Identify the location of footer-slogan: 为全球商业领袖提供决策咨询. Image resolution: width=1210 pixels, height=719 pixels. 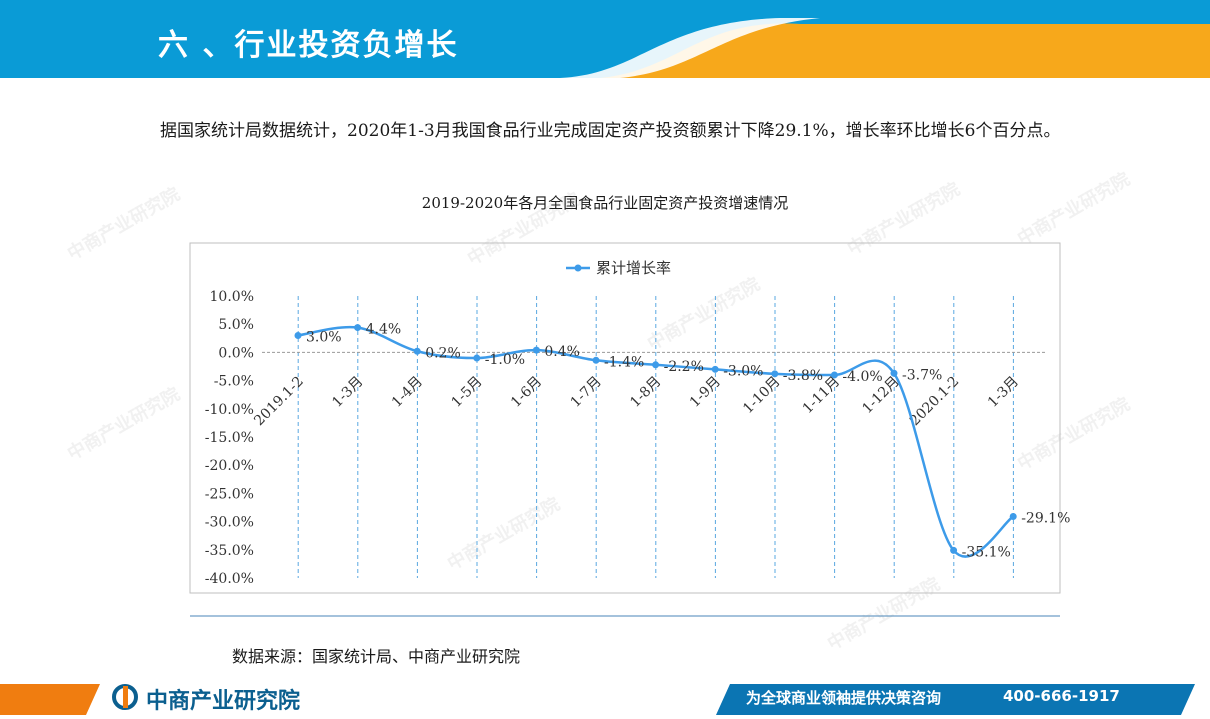
(844, 698).